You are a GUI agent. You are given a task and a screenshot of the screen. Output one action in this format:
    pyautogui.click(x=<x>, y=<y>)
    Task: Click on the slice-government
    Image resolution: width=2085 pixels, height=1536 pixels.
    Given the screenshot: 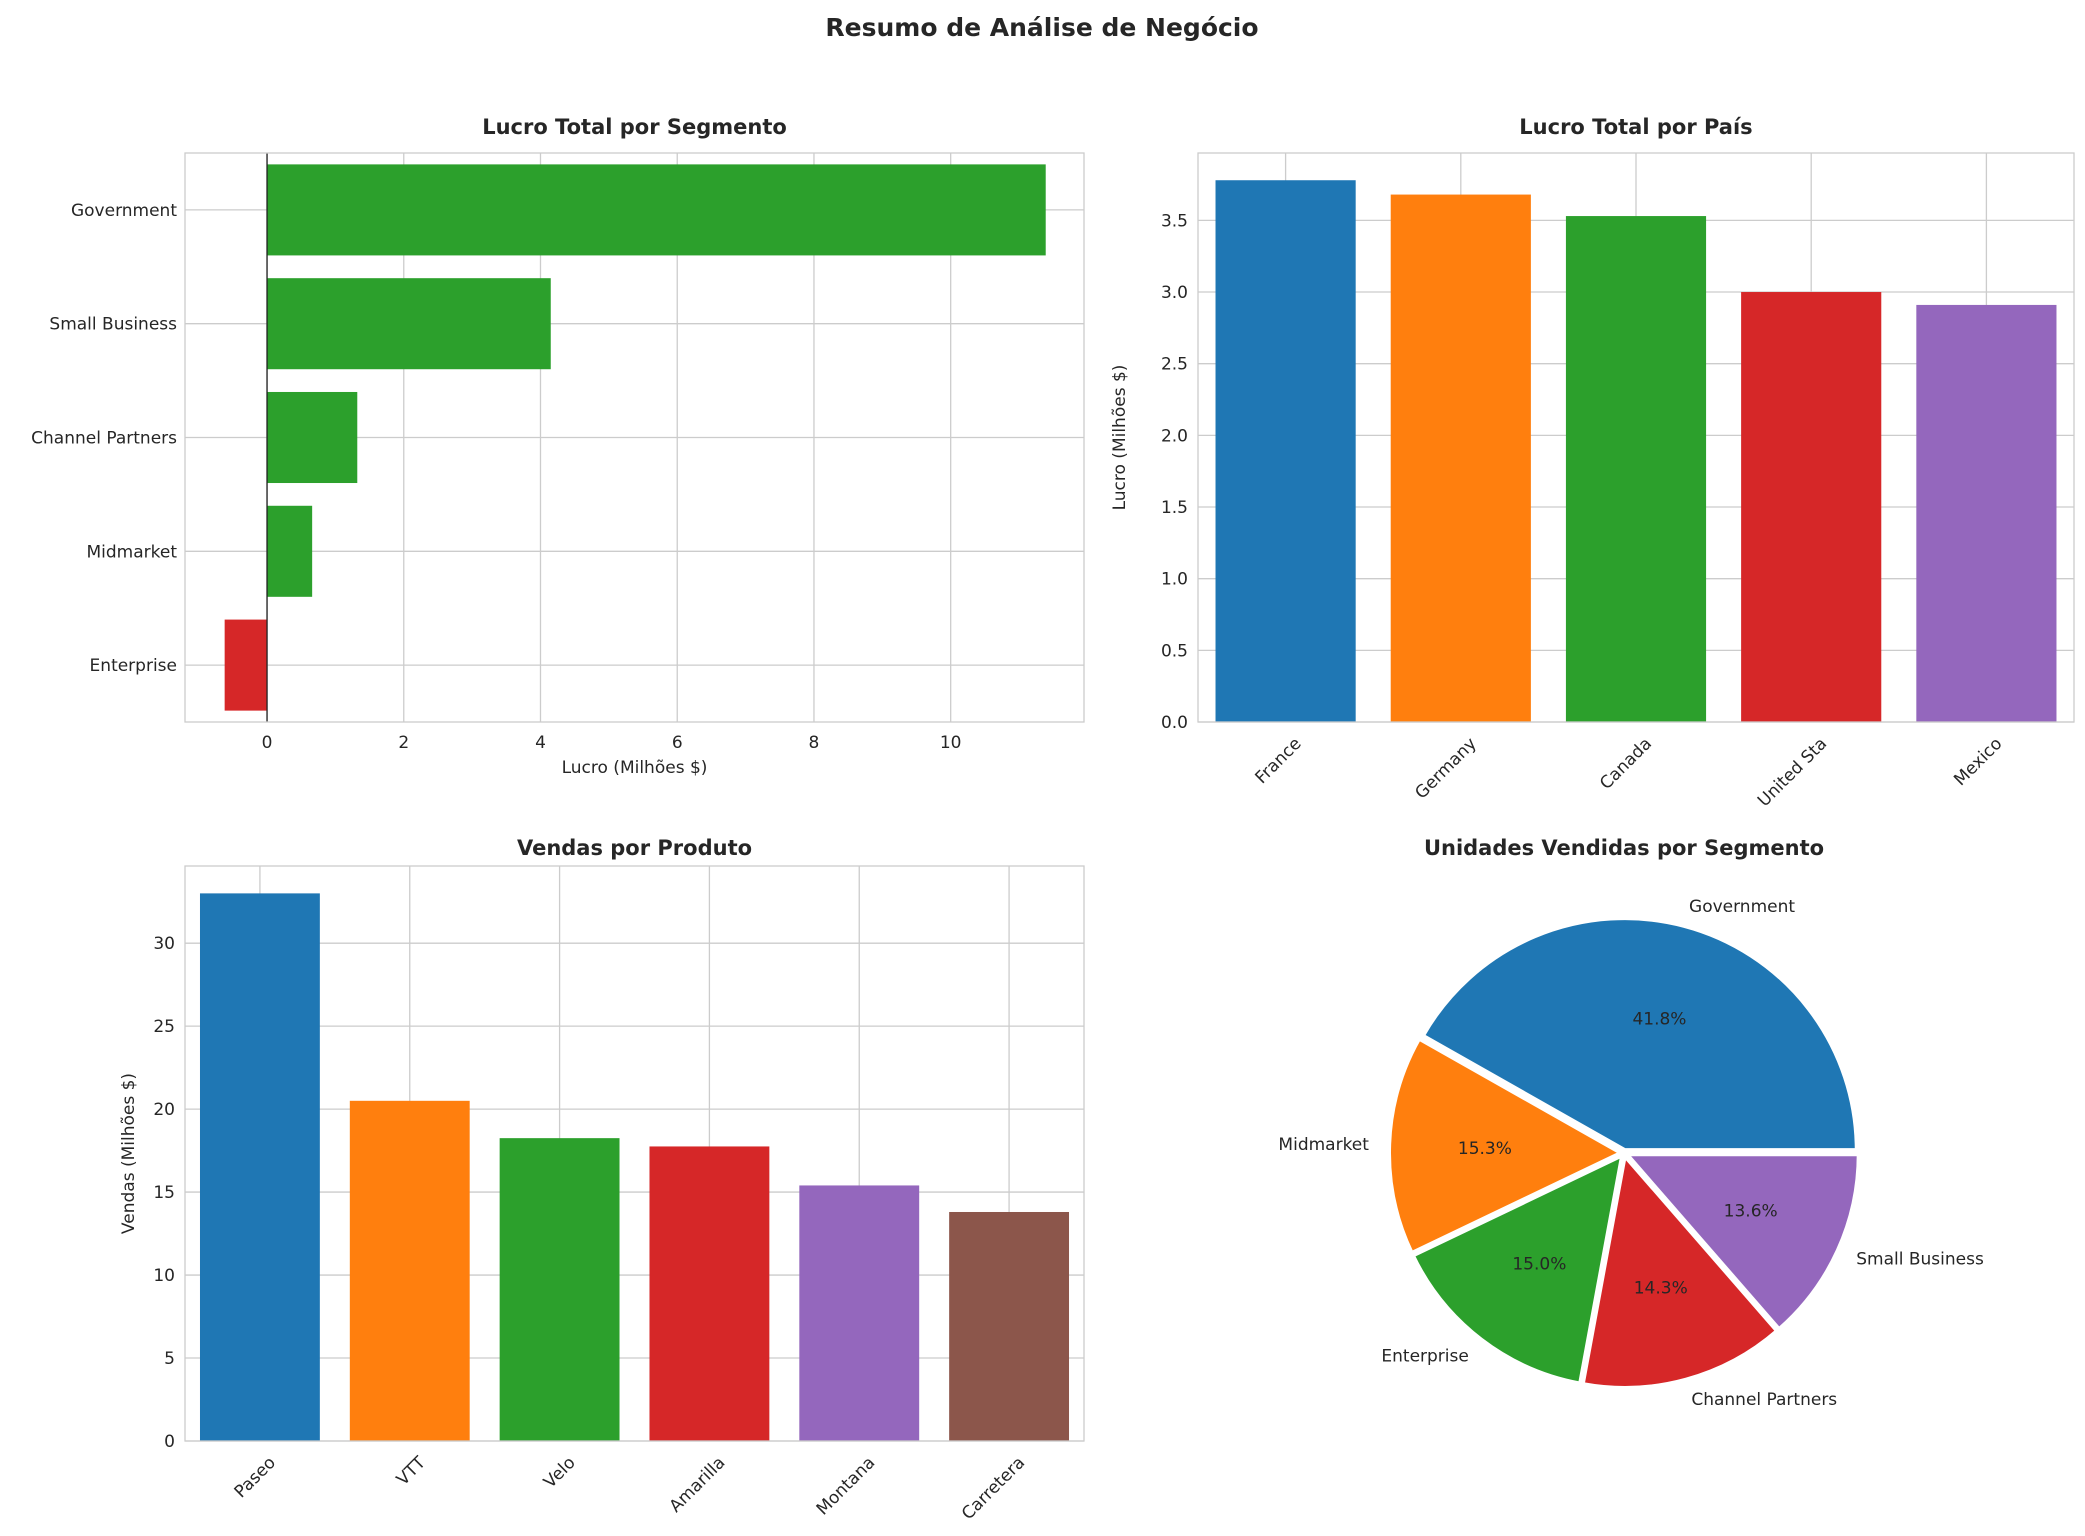 What is the action you would take?
    pyautogui.click(x=1639, y=1034)
    